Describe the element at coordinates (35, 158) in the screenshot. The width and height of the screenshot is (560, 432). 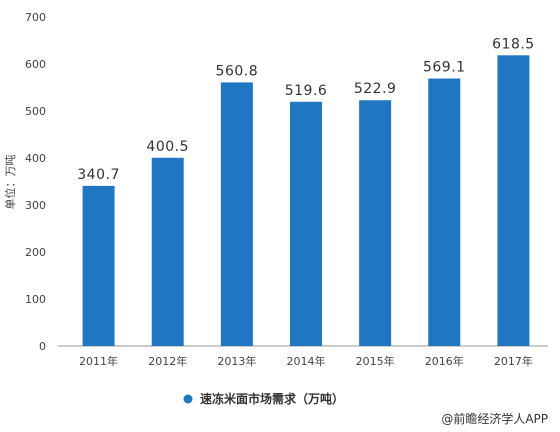
I see `y-tick-label: 400` at that location.